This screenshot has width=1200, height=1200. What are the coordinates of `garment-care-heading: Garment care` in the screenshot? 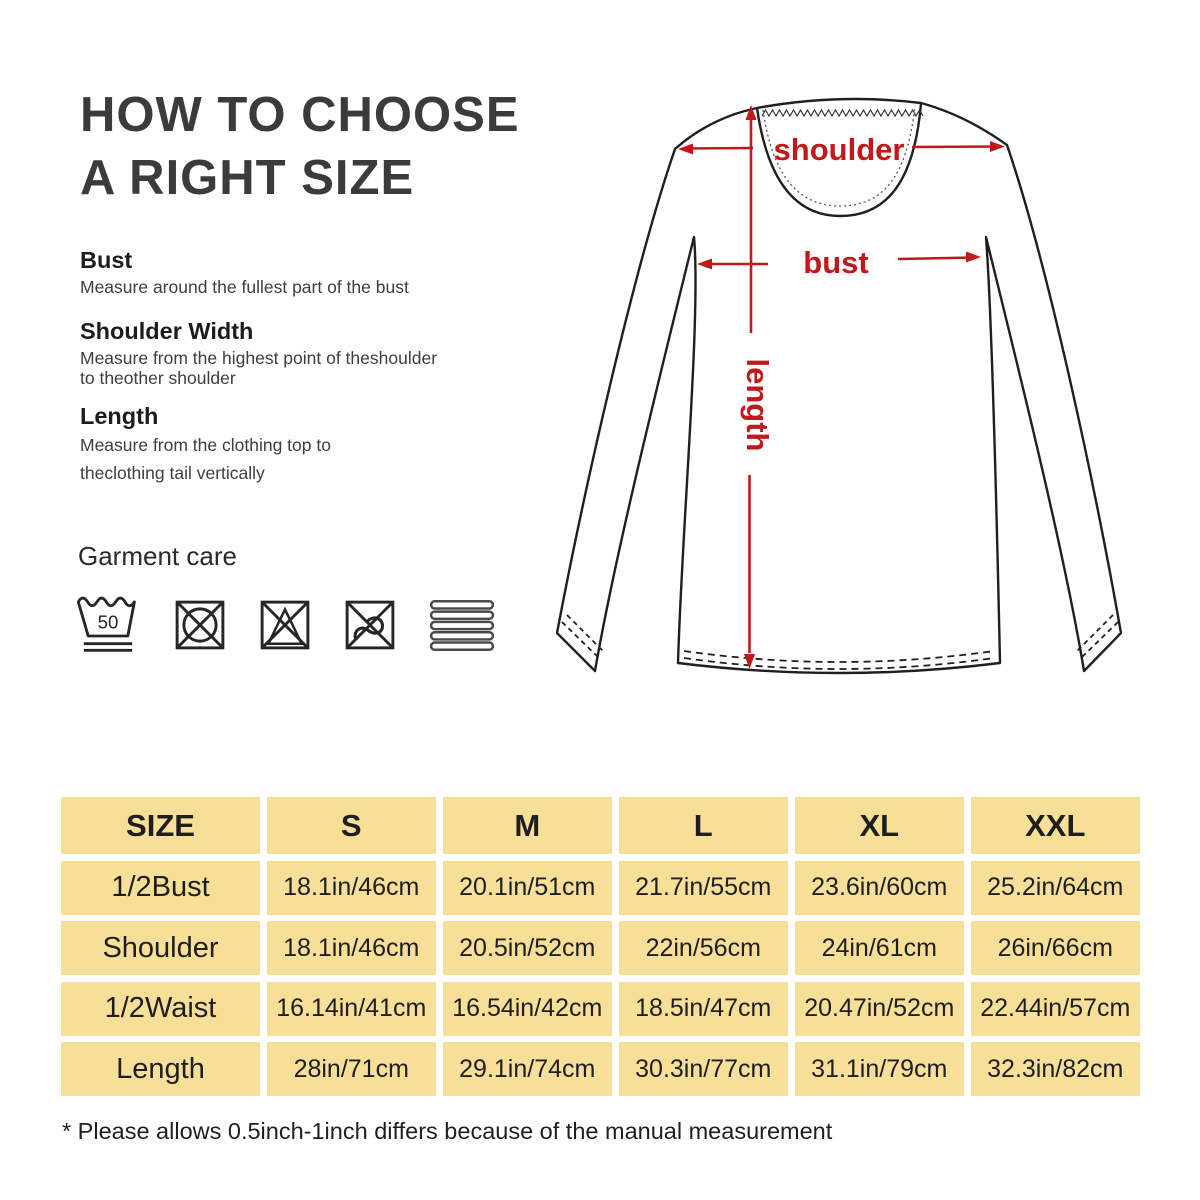 It's located at (157, 556).